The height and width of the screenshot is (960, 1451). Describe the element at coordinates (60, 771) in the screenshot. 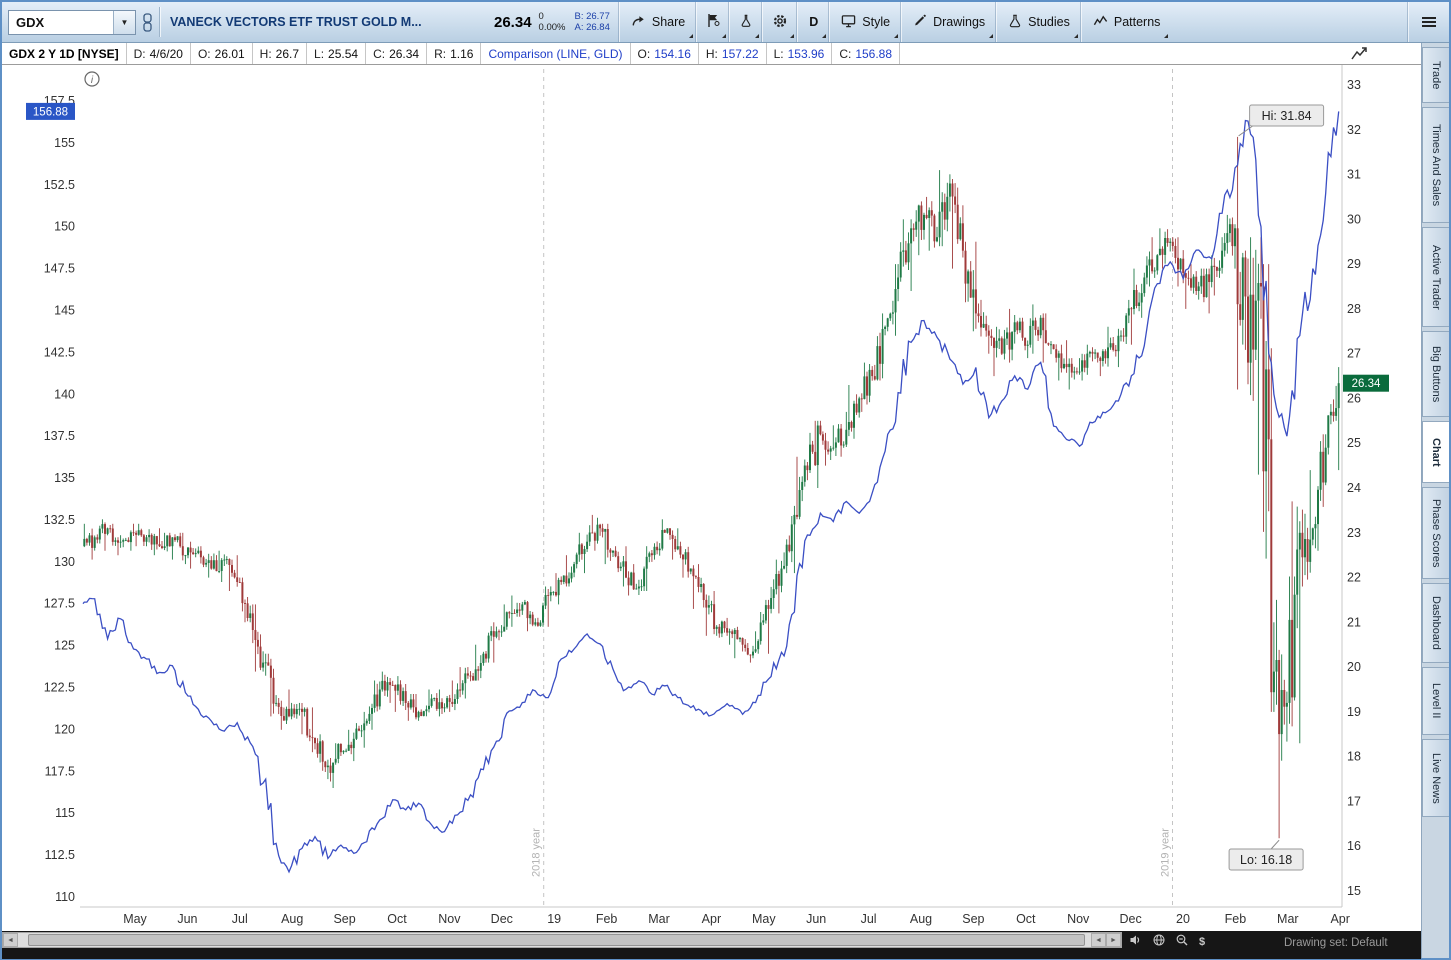

I see `left-axis-tick: 117.5` at that location.